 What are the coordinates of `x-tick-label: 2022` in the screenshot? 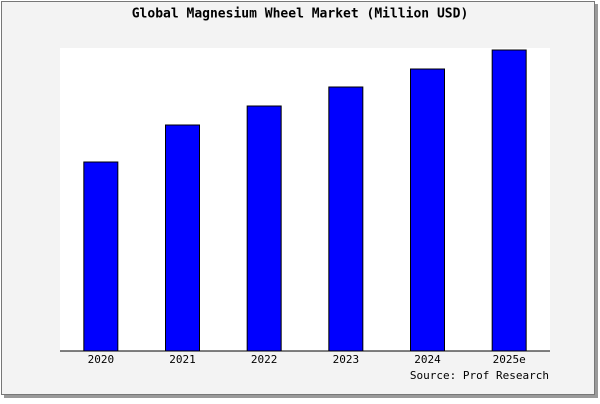 It's located at (264, 359).